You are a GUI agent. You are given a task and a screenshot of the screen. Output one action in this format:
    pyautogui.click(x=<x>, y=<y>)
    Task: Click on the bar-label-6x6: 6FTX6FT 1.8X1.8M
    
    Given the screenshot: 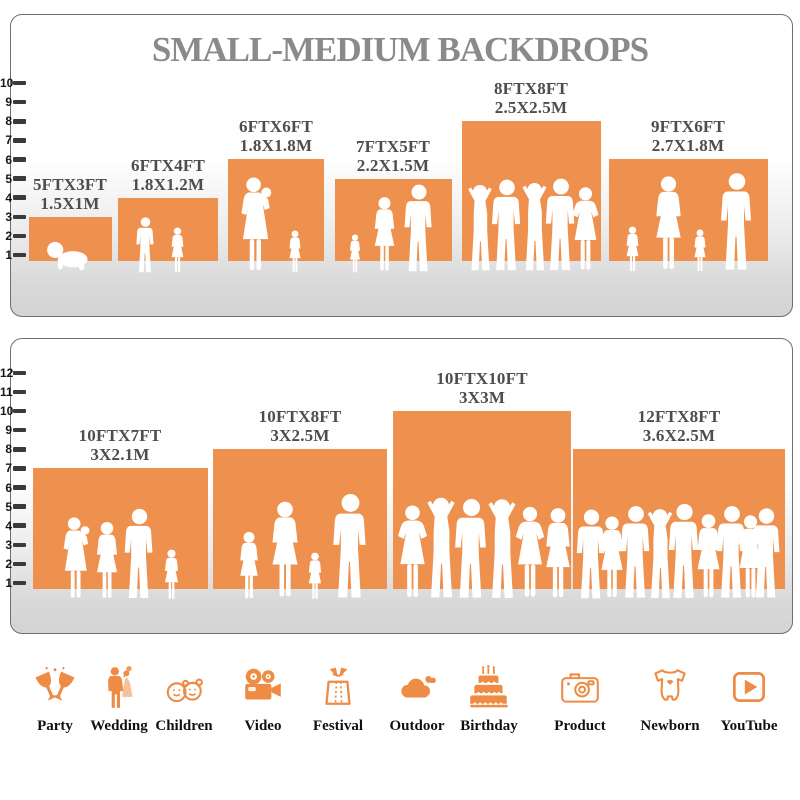 What is the action you would take?
    pyautogui.click(x=276, y=136)
    